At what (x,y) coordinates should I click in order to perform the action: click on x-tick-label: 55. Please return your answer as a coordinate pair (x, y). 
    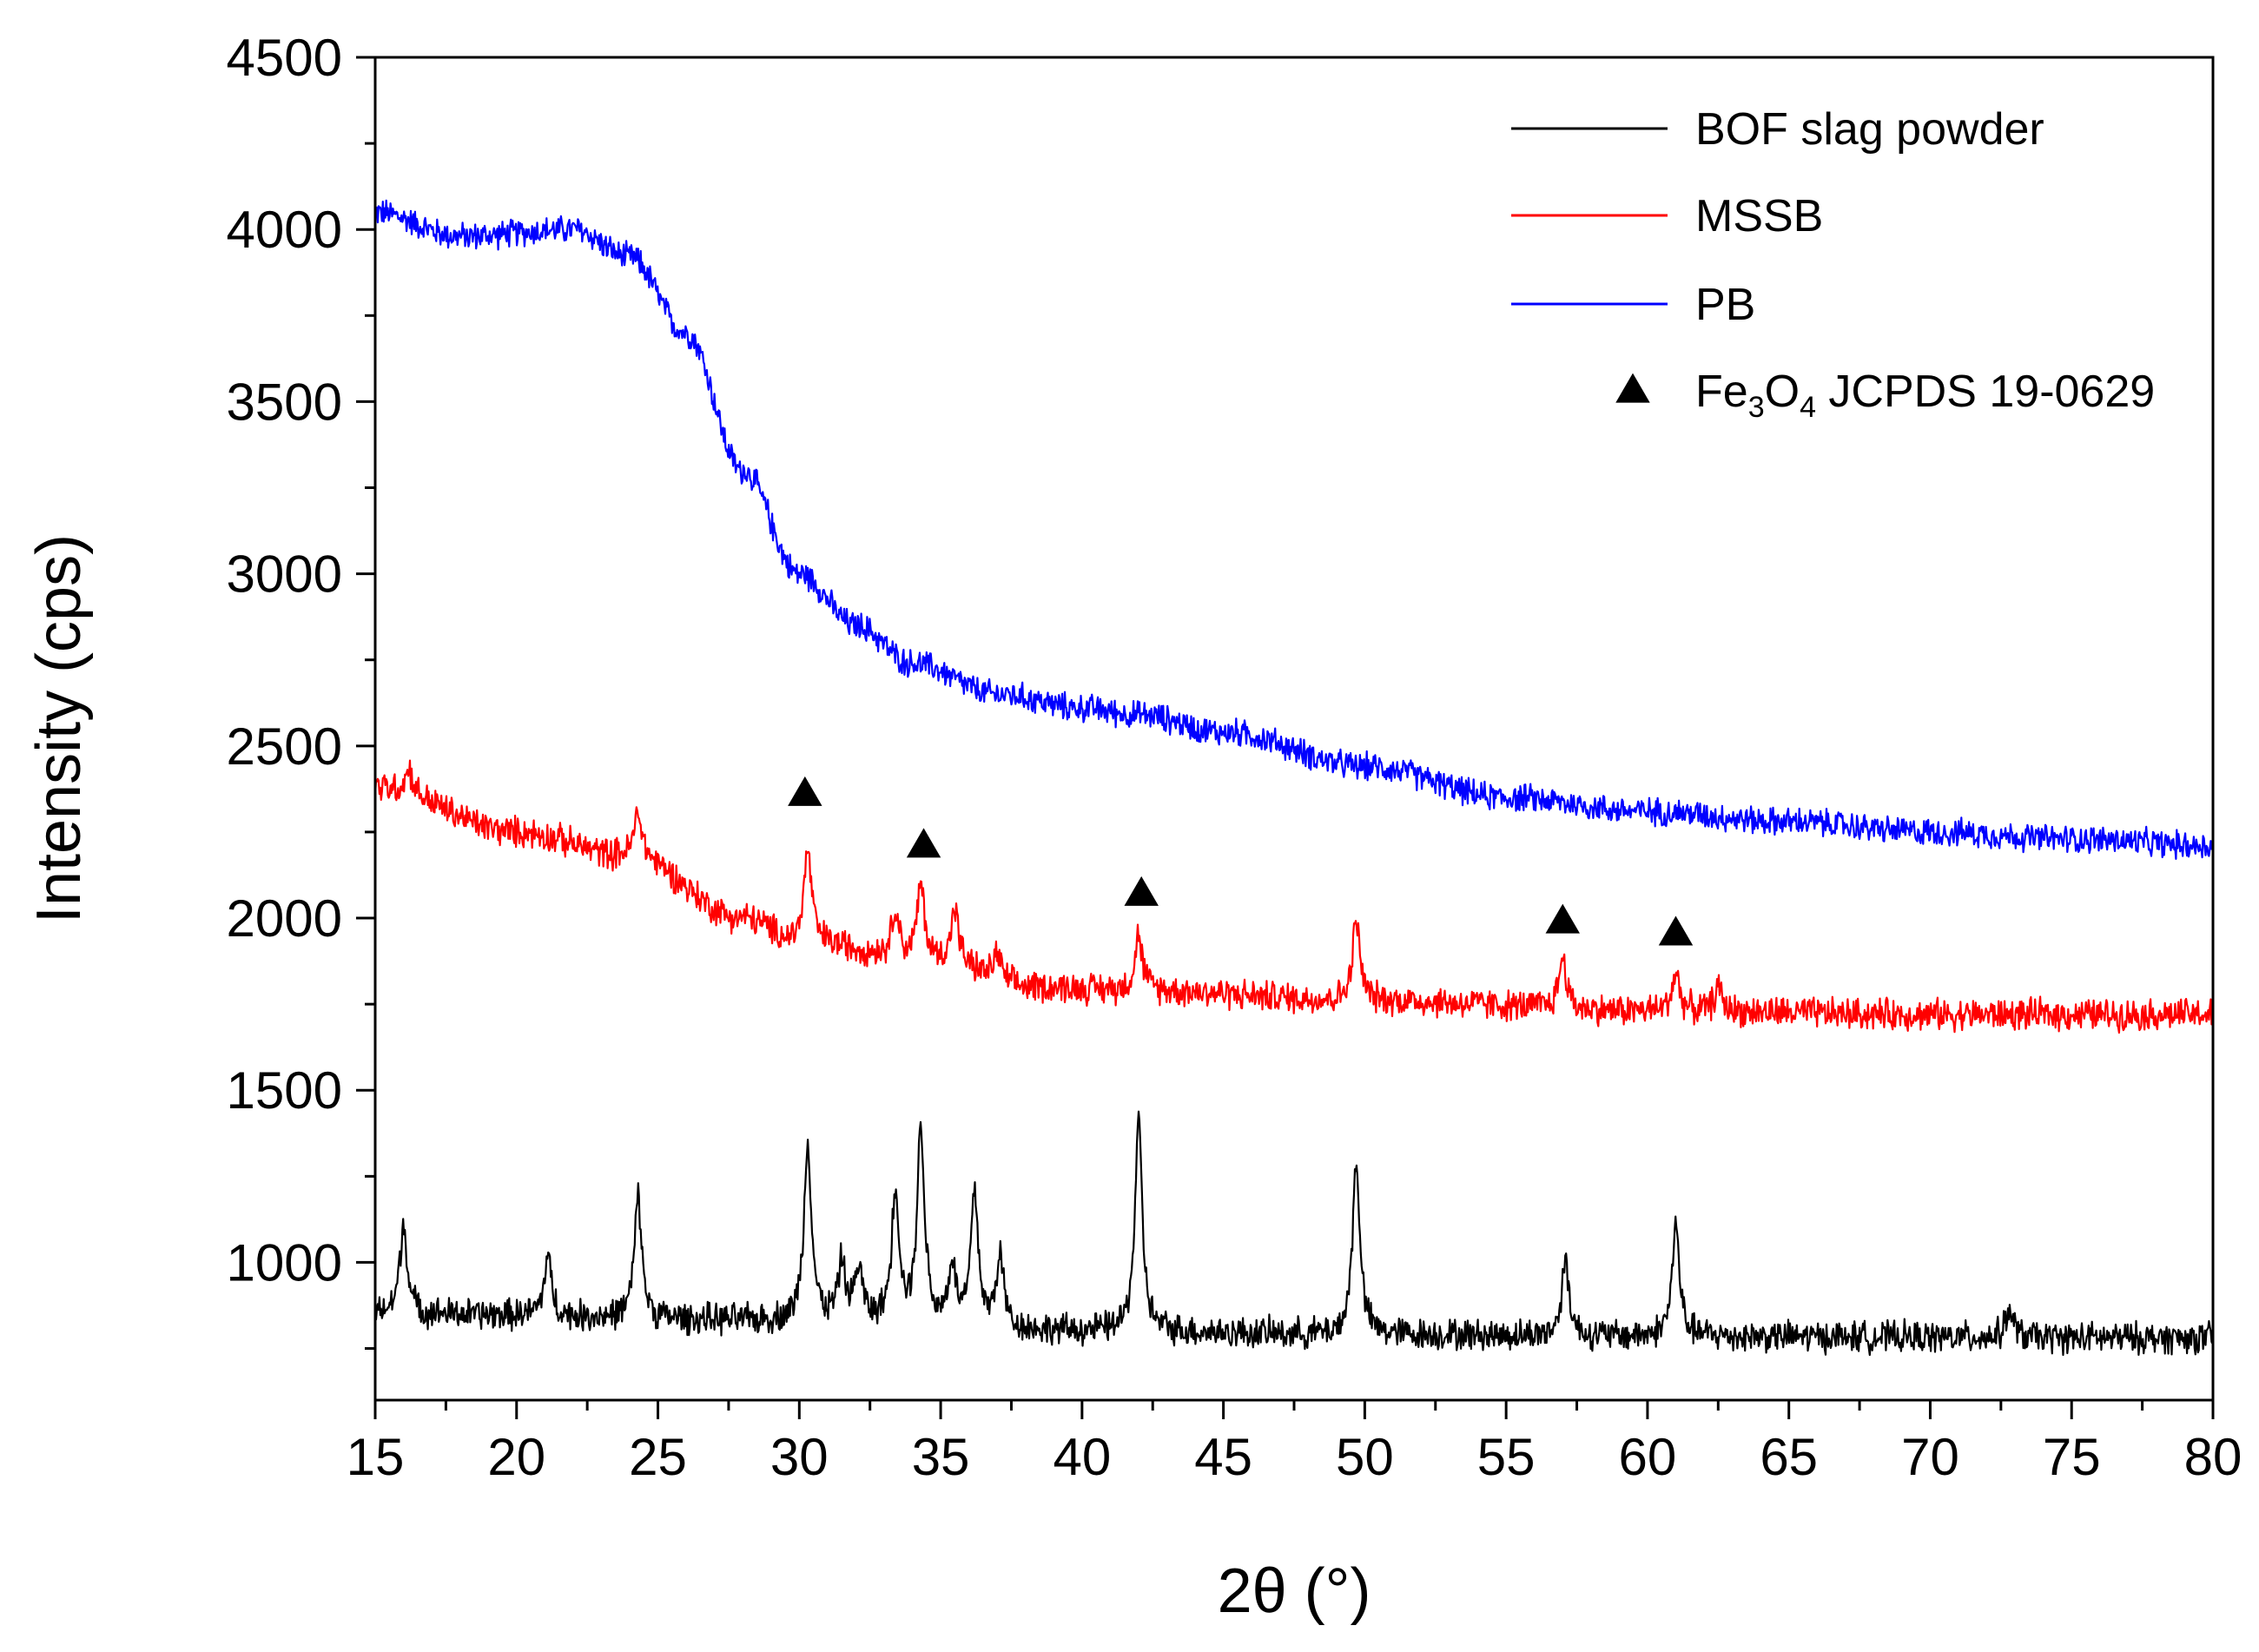
    Looking at the image, I should click on (1507, 1457).